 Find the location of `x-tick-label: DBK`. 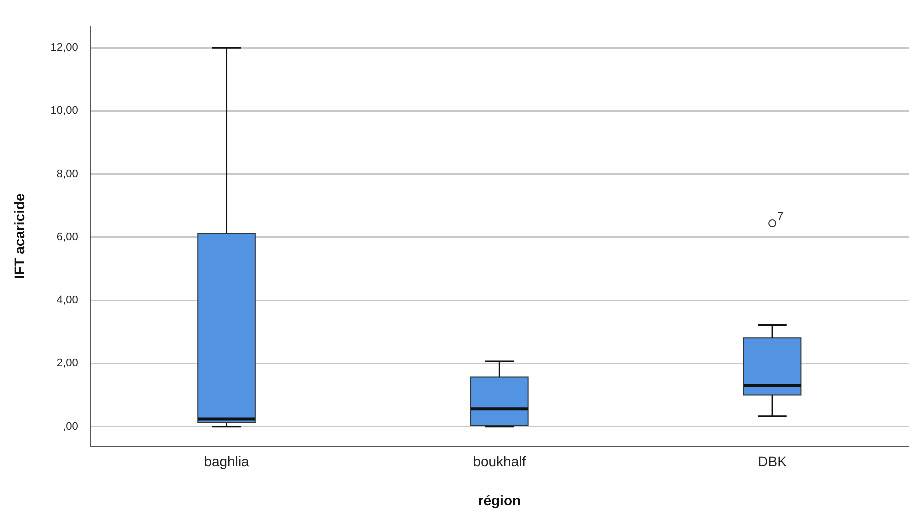

x-tick-label: DBK is located at coordinates (773, 462).